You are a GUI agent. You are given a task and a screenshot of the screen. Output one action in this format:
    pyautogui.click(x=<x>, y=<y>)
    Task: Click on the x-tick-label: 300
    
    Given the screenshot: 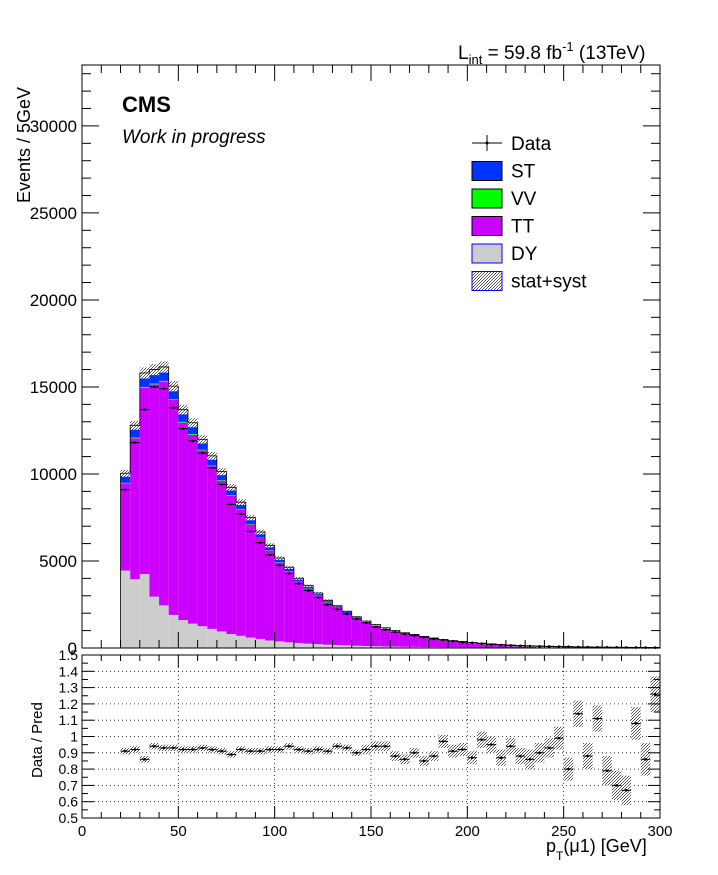 What is the action you would take?
    pyautogui.click(x=659, y=831)
    